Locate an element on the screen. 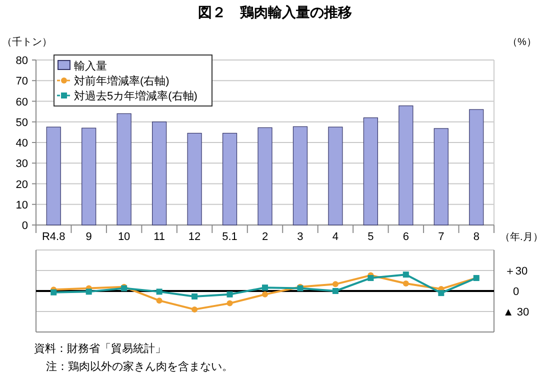  y-tick-label: 60 is located at coordinates (22, 102).